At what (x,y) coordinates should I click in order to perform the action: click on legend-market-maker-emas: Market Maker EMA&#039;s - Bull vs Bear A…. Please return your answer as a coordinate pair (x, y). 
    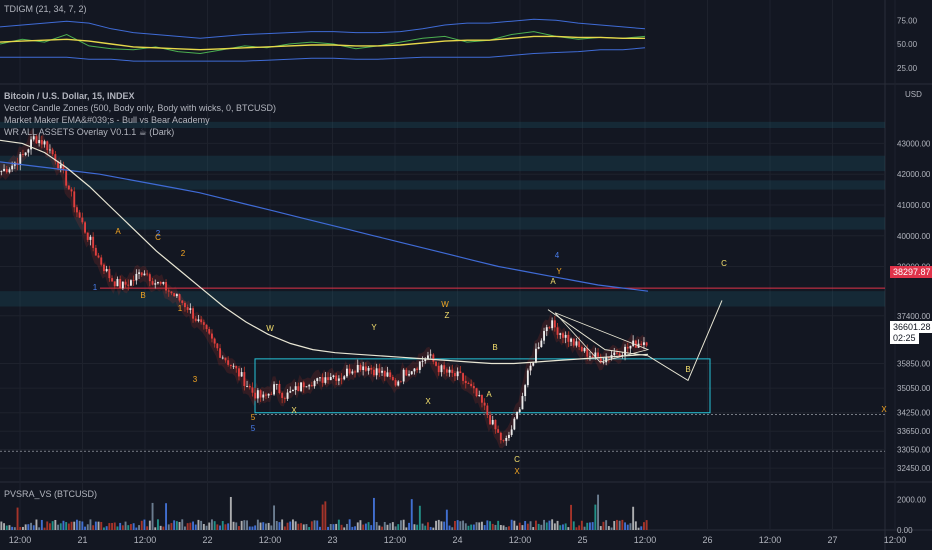
    Looking at the image, I should click on (107, 120).